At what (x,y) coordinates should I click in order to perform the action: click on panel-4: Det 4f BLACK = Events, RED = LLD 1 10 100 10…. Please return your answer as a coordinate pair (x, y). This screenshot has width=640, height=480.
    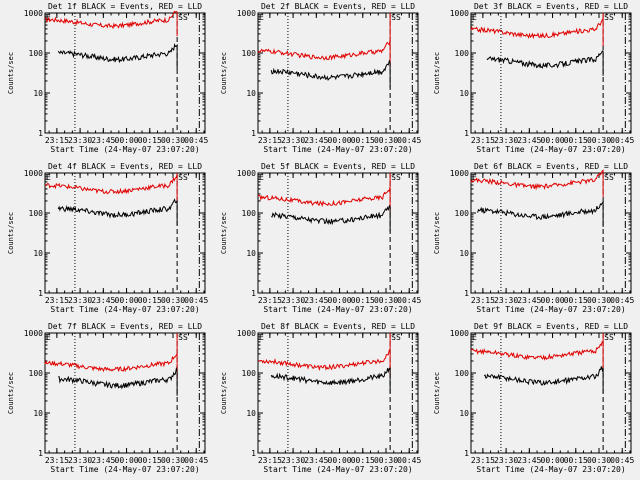
    Looking at the image, I should click on (107, 238).